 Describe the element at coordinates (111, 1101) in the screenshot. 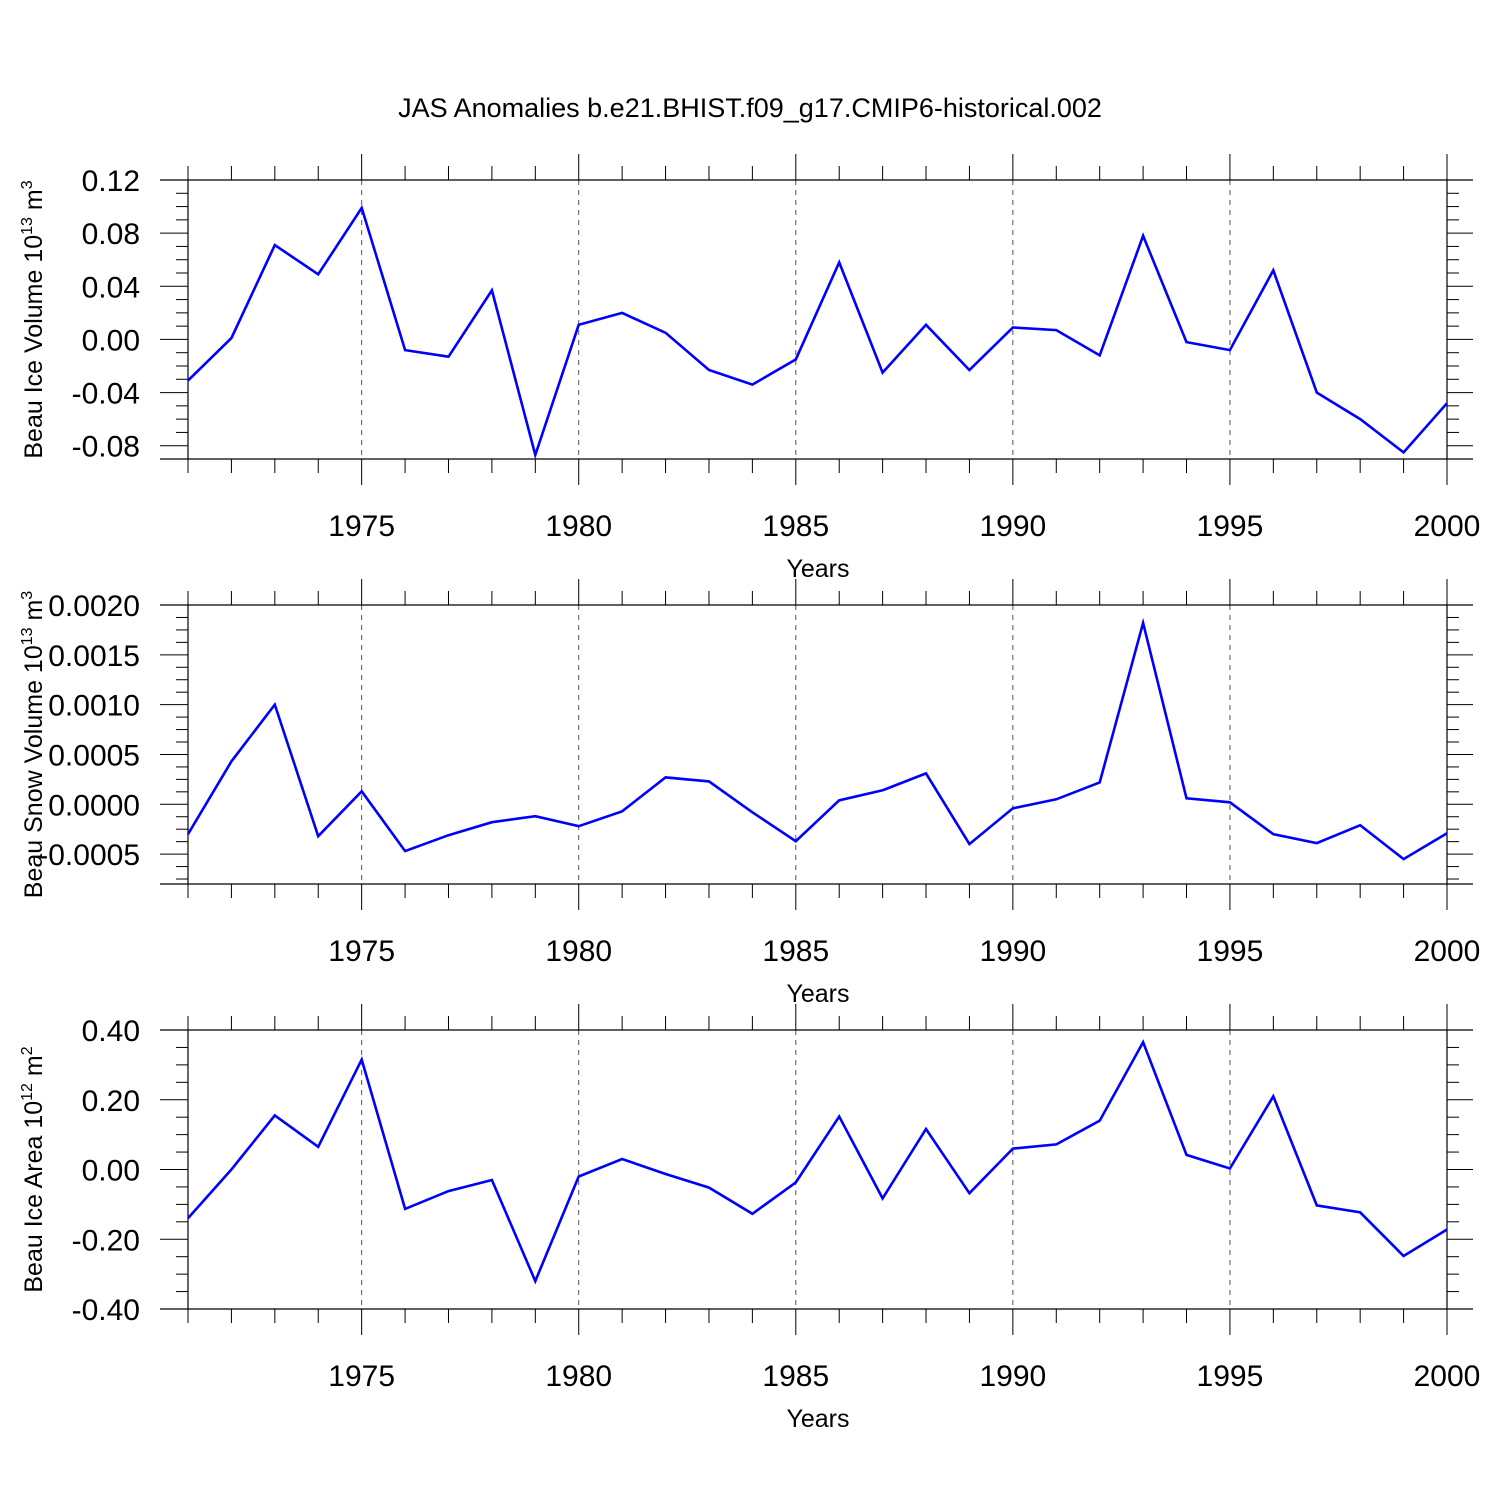

I see `y-tick-label: 0.20` at that location.